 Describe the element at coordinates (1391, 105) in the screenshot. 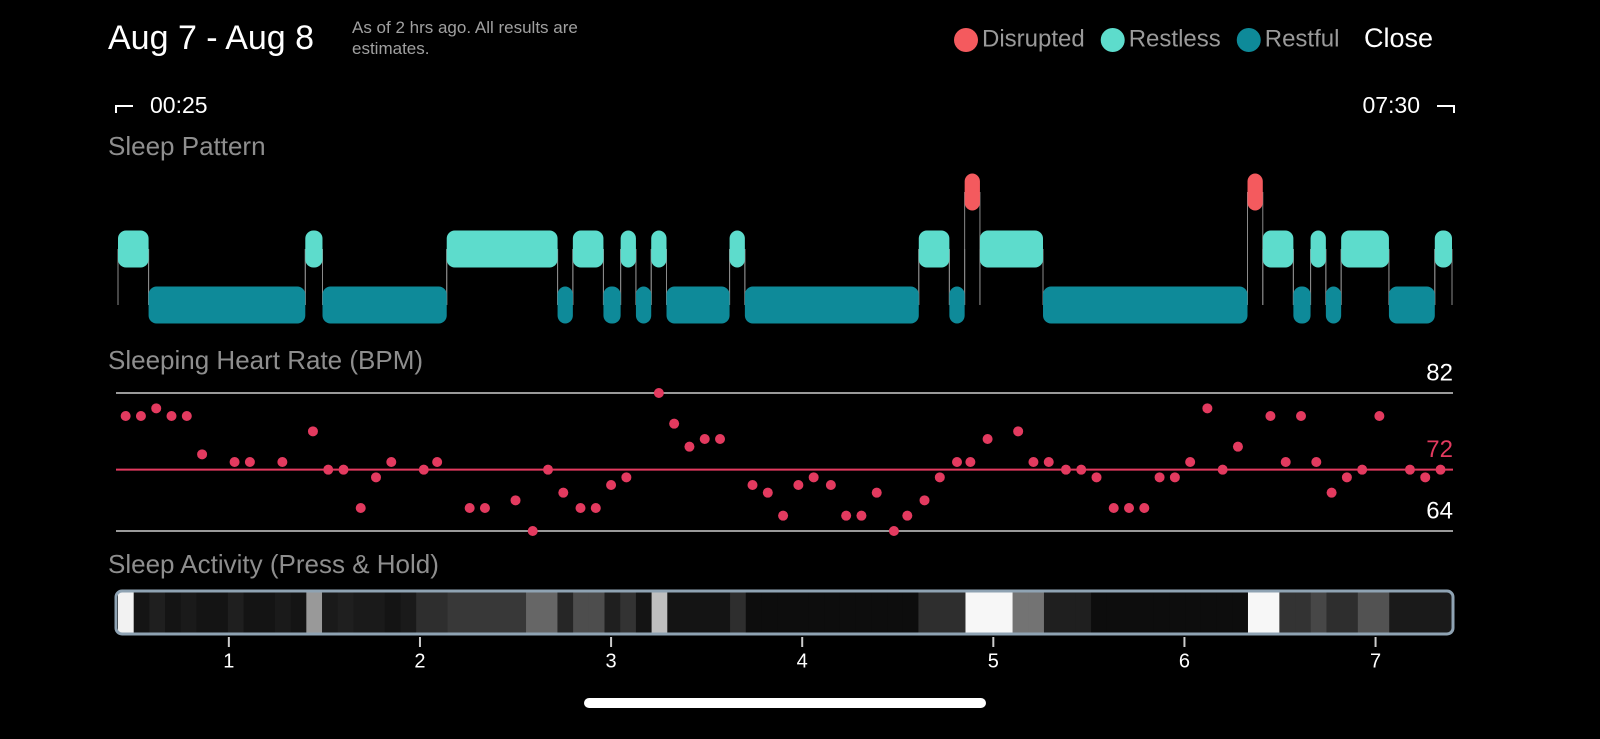

I see `end-time: 07:30` at that location.